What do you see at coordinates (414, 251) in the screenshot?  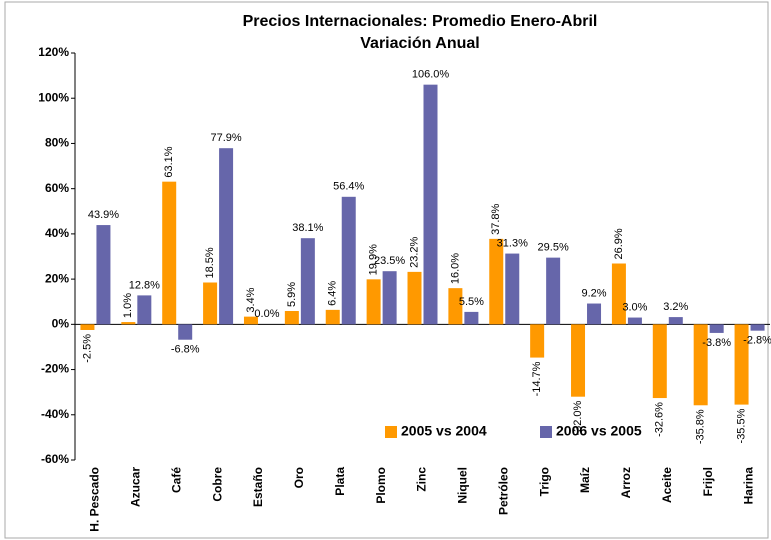 I see `value-label: 23.2%` at bounding box center [414, 251].